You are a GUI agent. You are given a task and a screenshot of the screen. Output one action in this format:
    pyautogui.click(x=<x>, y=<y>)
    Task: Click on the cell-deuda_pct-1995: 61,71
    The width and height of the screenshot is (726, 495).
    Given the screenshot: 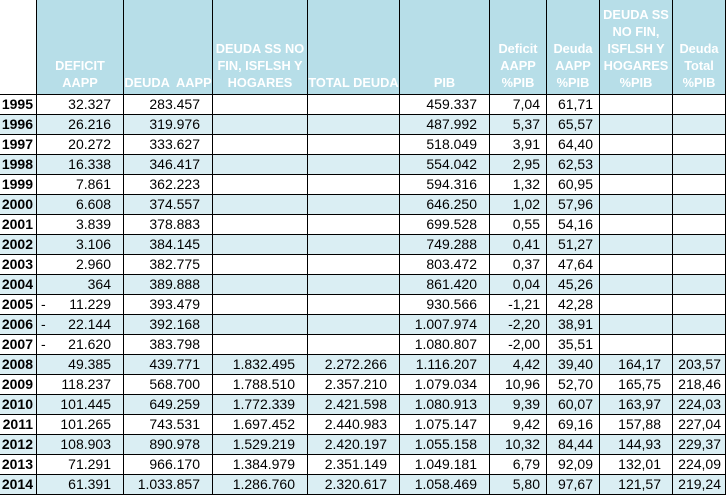 What is the action you would take?
    pyautogui.click(x=573, y=105)
    